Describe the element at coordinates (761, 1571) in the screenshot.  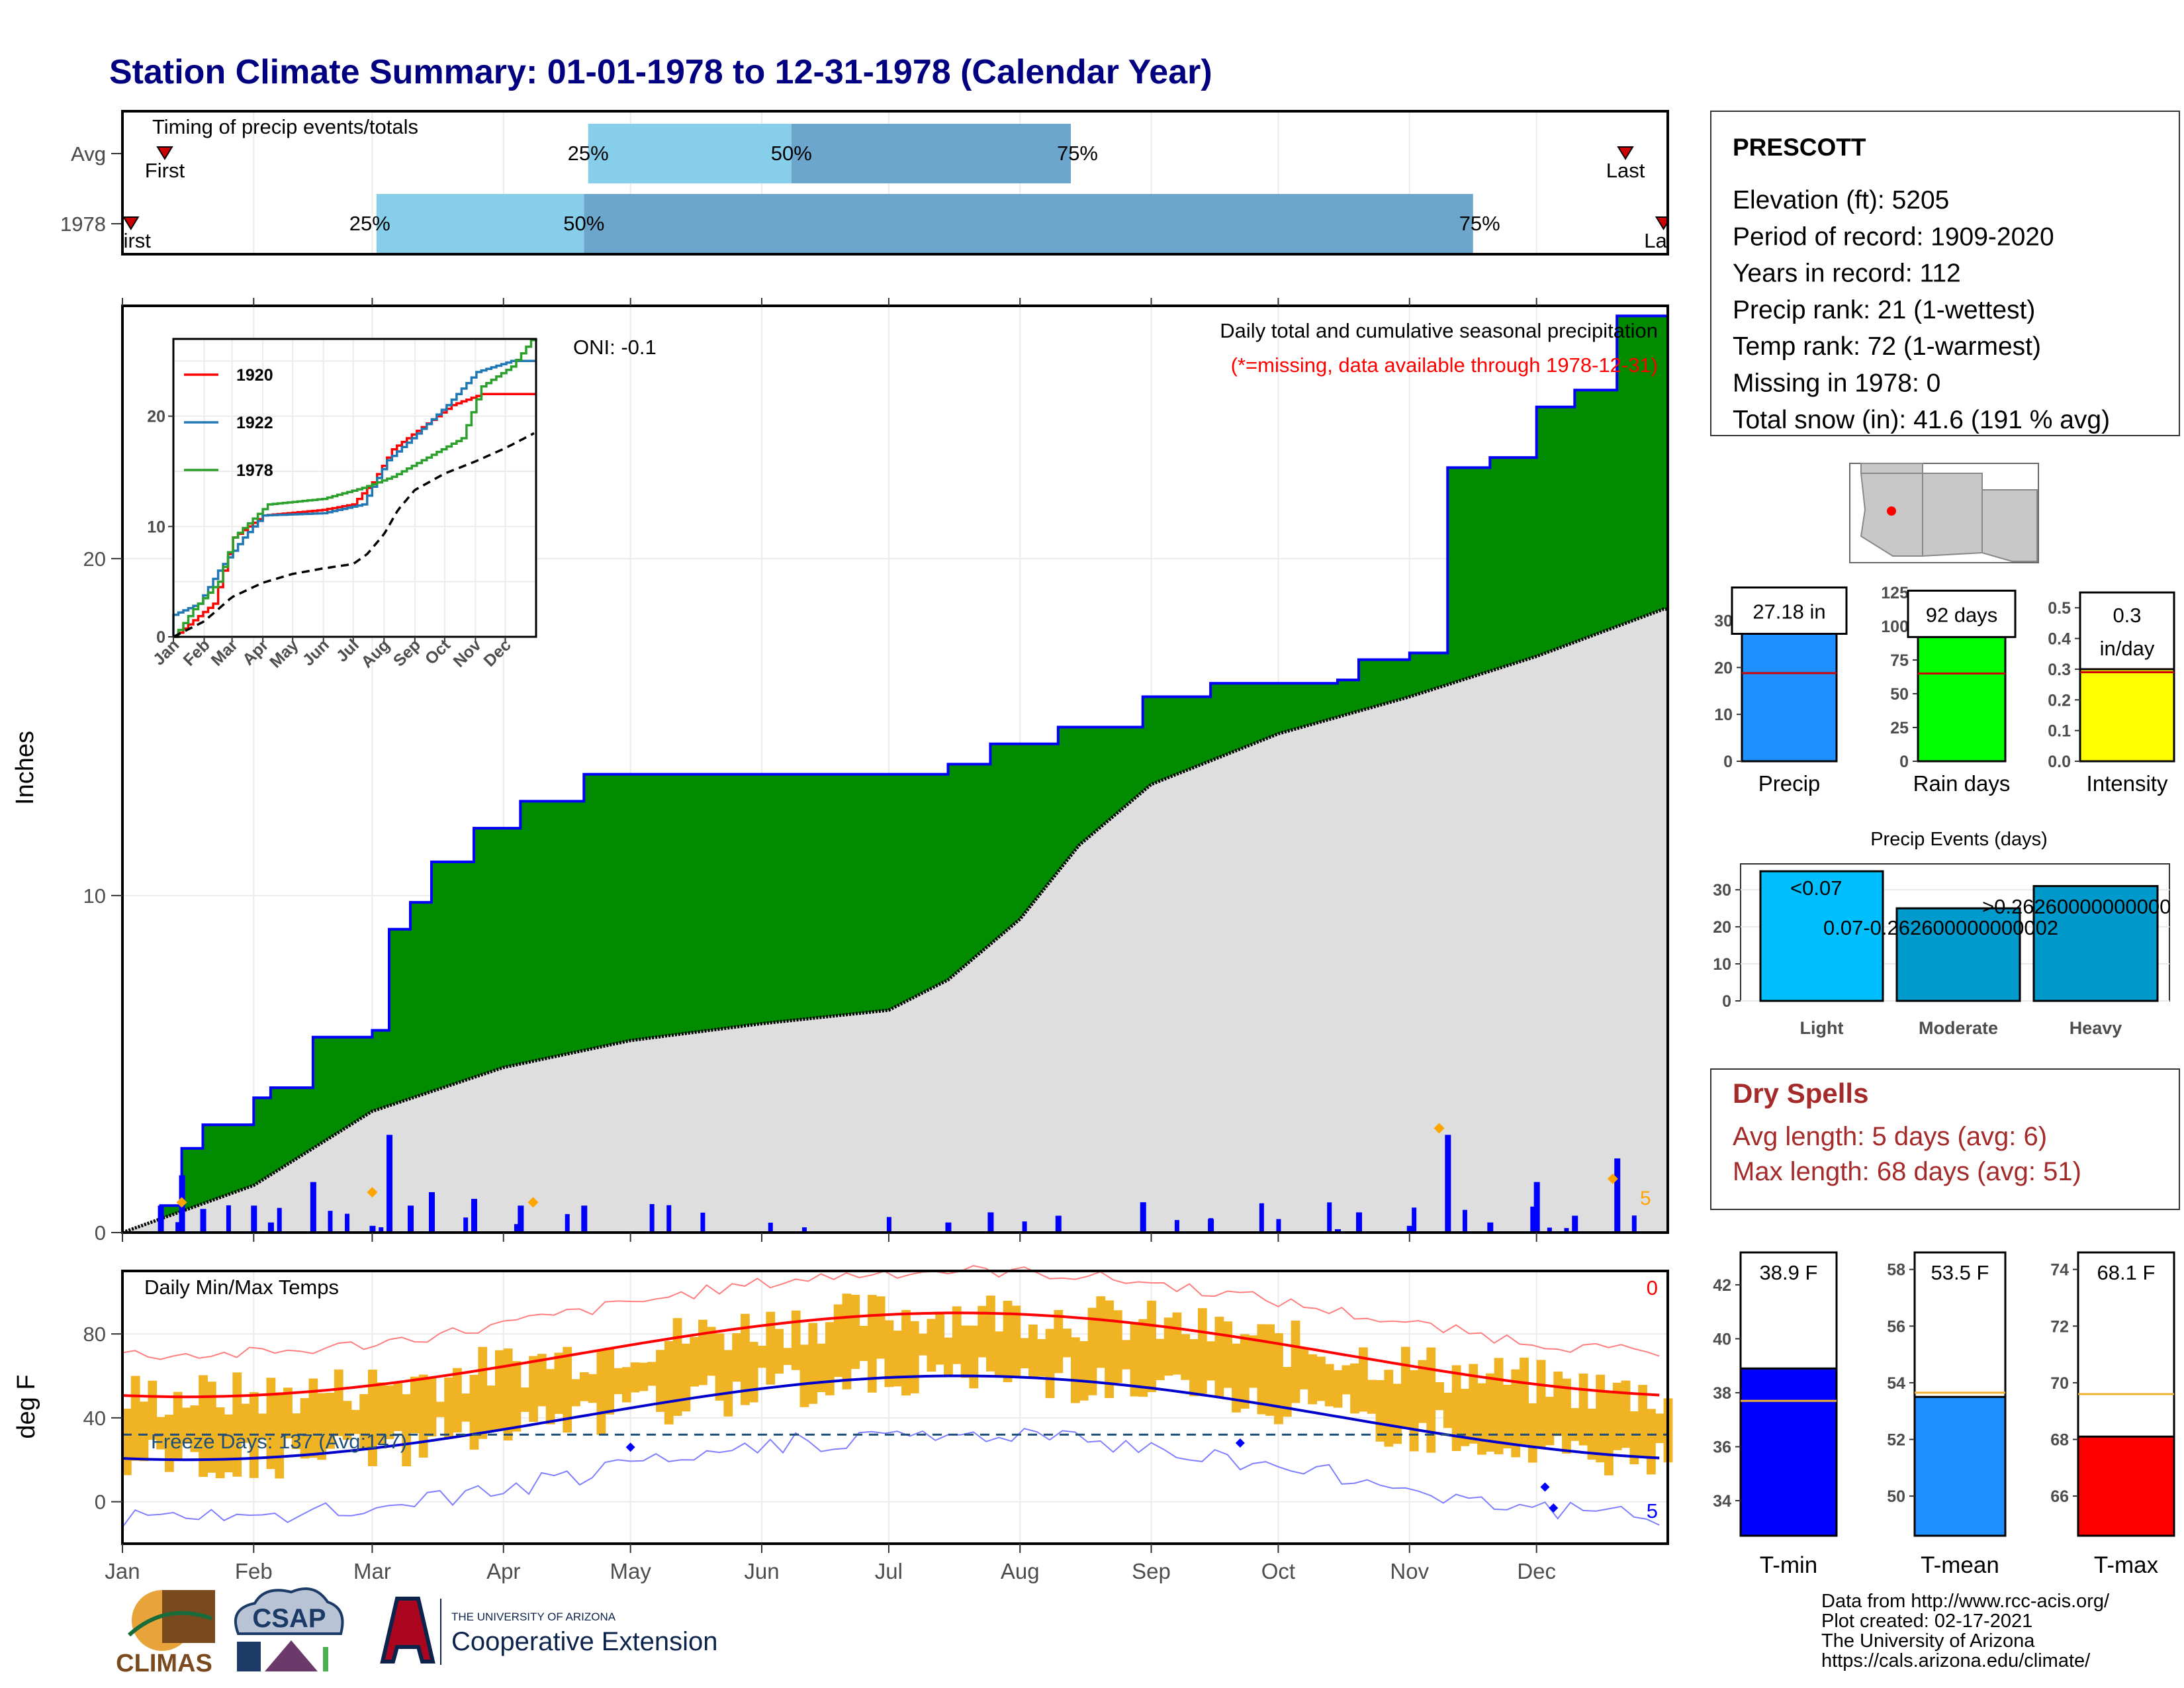
I see `month-label: Jun` at that location.